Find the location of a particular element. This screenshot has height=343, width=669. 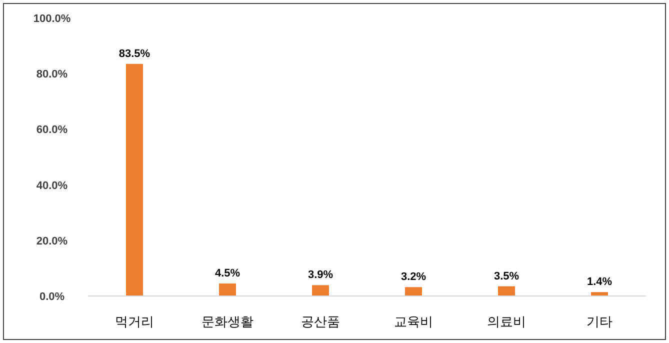

y-tick-label: 80.0% is located at coordinates (52, 74).